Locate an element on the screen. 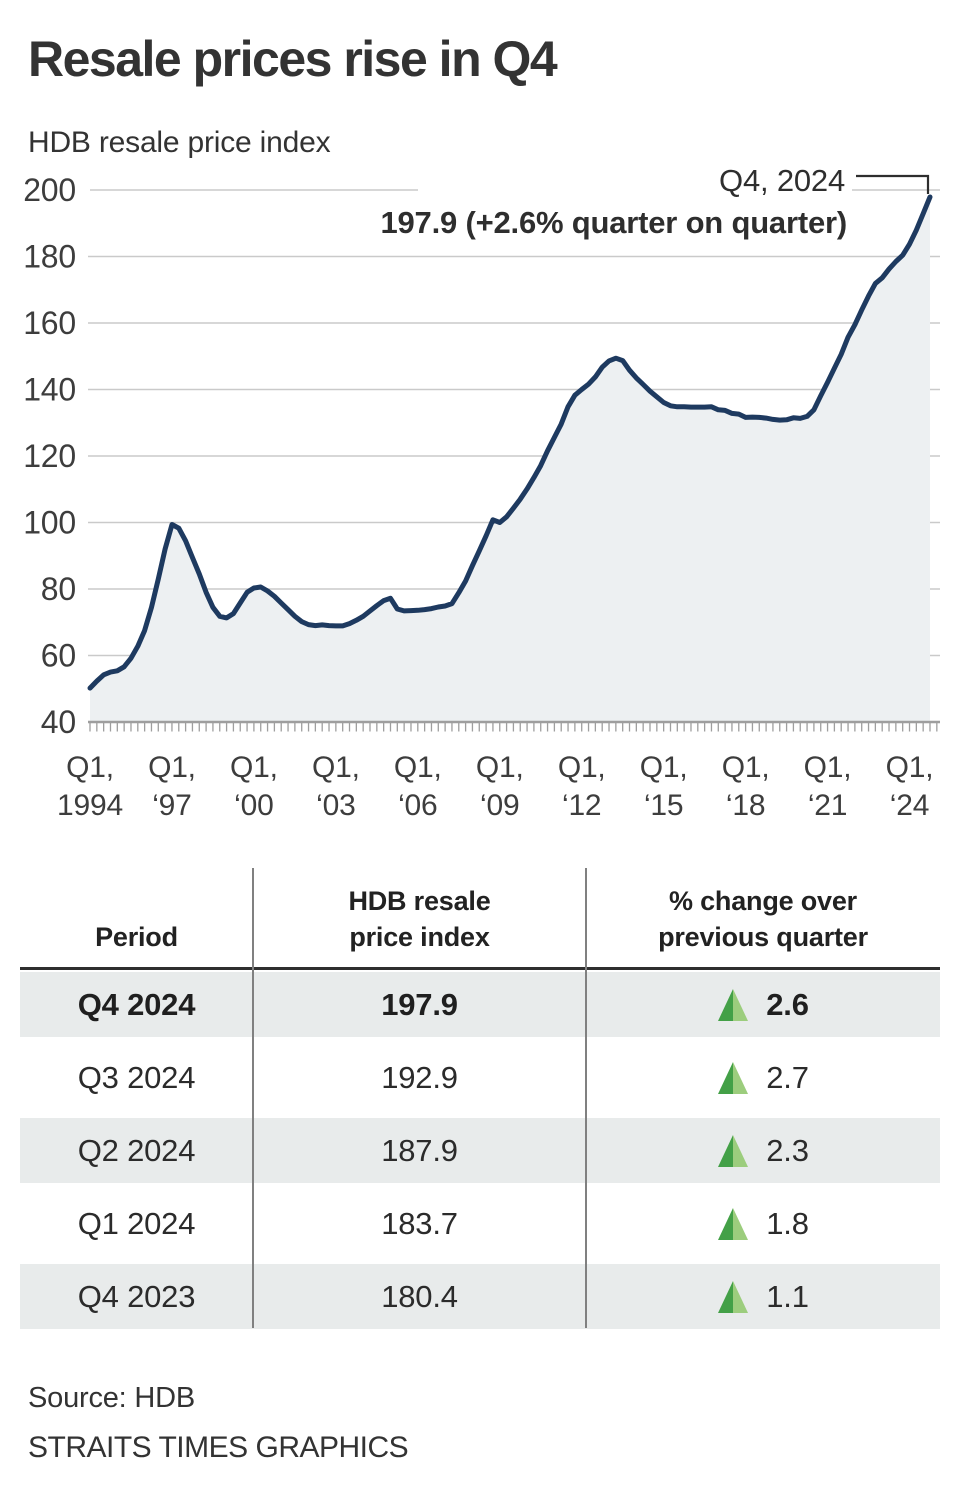 This screenshot has width=960, height=1511. credit-note: STRAITS TIMES GRAPHICS is located at coordinates (218, 1447).